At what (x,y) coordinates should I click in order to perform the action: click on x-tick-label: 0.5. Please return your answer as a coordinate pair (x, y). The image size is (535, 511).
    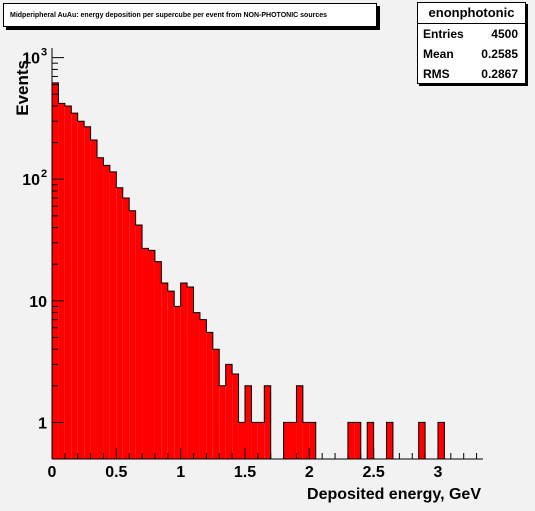
    Looking at the image, I should click on (116, 472).